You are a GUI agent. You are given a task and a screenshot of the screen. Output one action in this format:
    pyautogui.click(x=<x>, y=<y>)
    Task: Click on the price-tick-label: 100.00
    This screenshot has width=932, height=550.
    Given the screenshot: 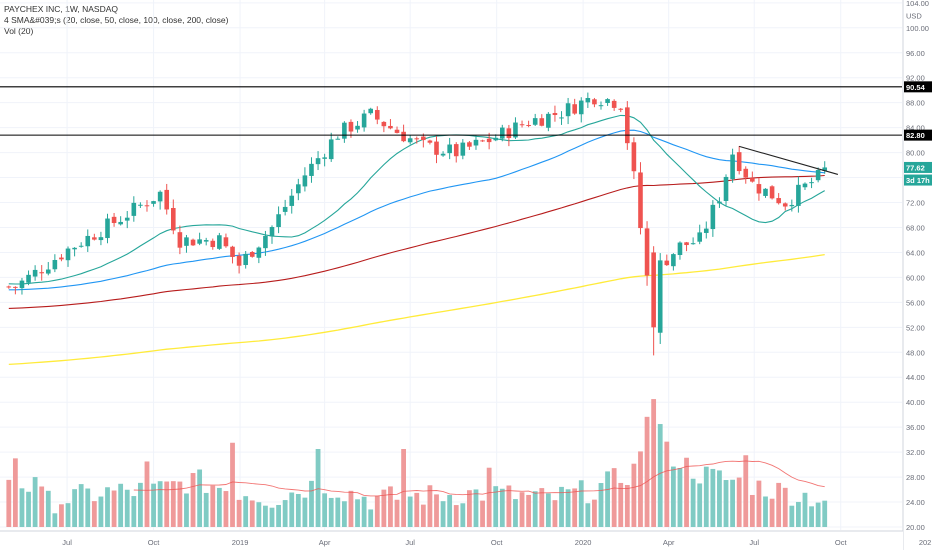 What is the action you would take?
    pyautogui.click(x=917, y=28)
    